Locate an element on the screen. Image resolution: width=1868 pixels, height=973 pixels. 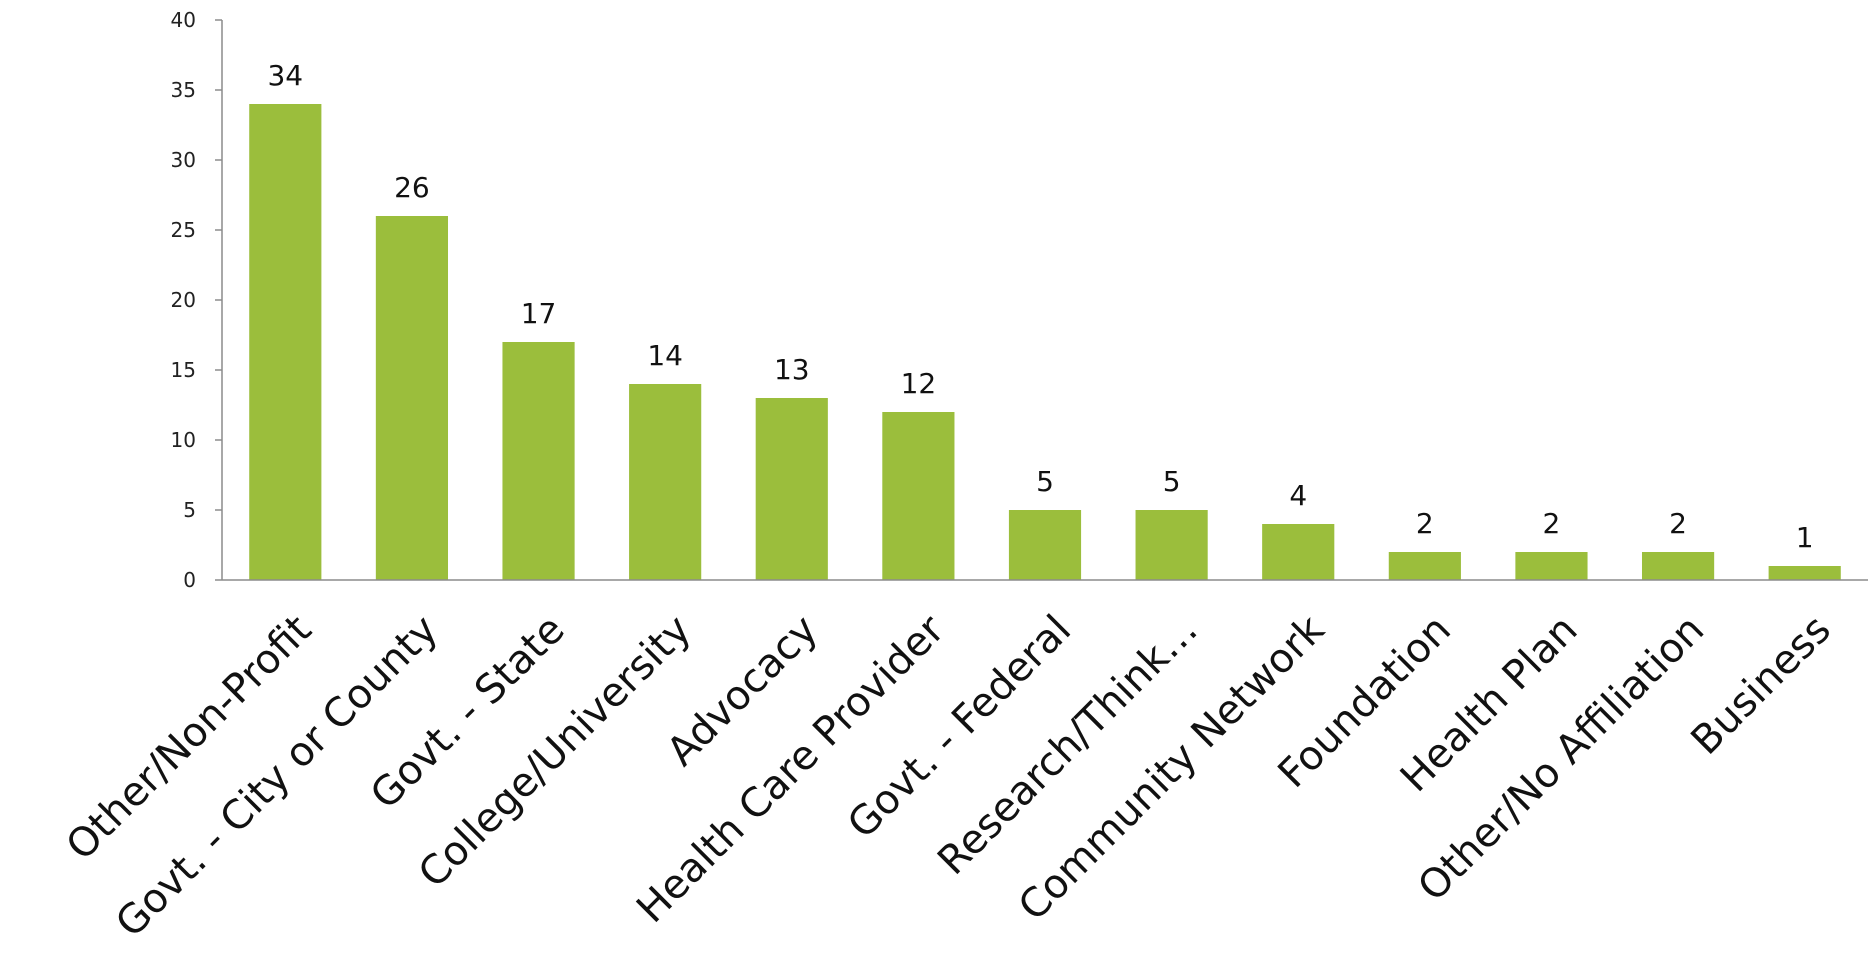
y-tick-label: 30 is located at coordinates (183, 160).